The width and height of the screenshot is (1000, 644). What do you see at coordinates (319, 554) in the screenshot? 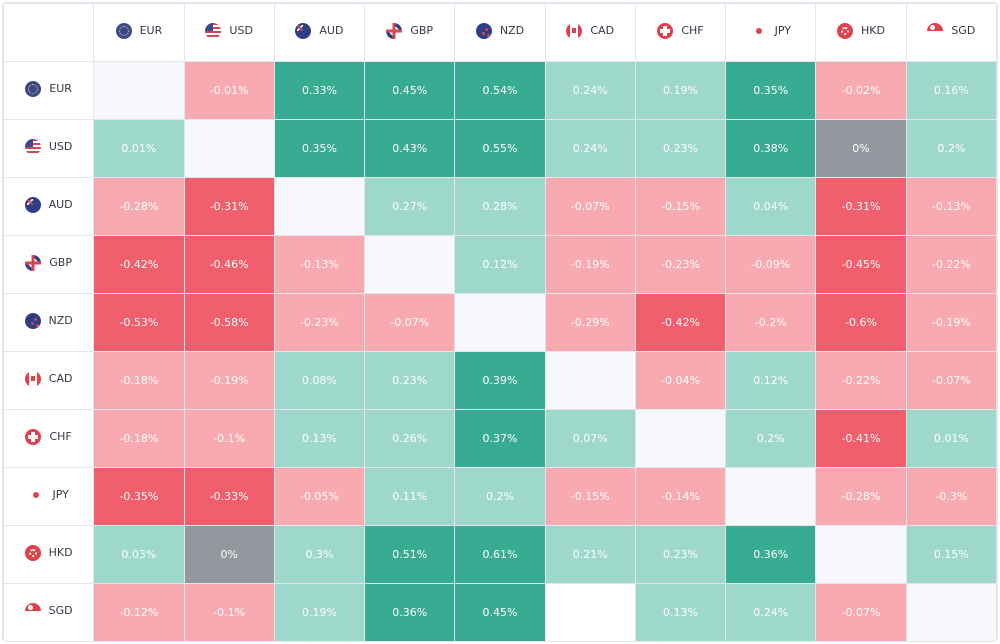
I see `heatmap-cell: 0.3%` at bounding box center [319, 554].